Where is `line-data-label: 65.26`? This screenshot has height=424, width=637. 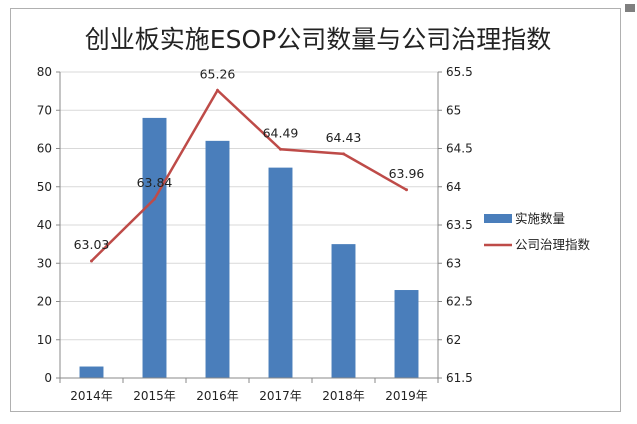 line-data-label: 65.26 is located at coordinates (218, 73).